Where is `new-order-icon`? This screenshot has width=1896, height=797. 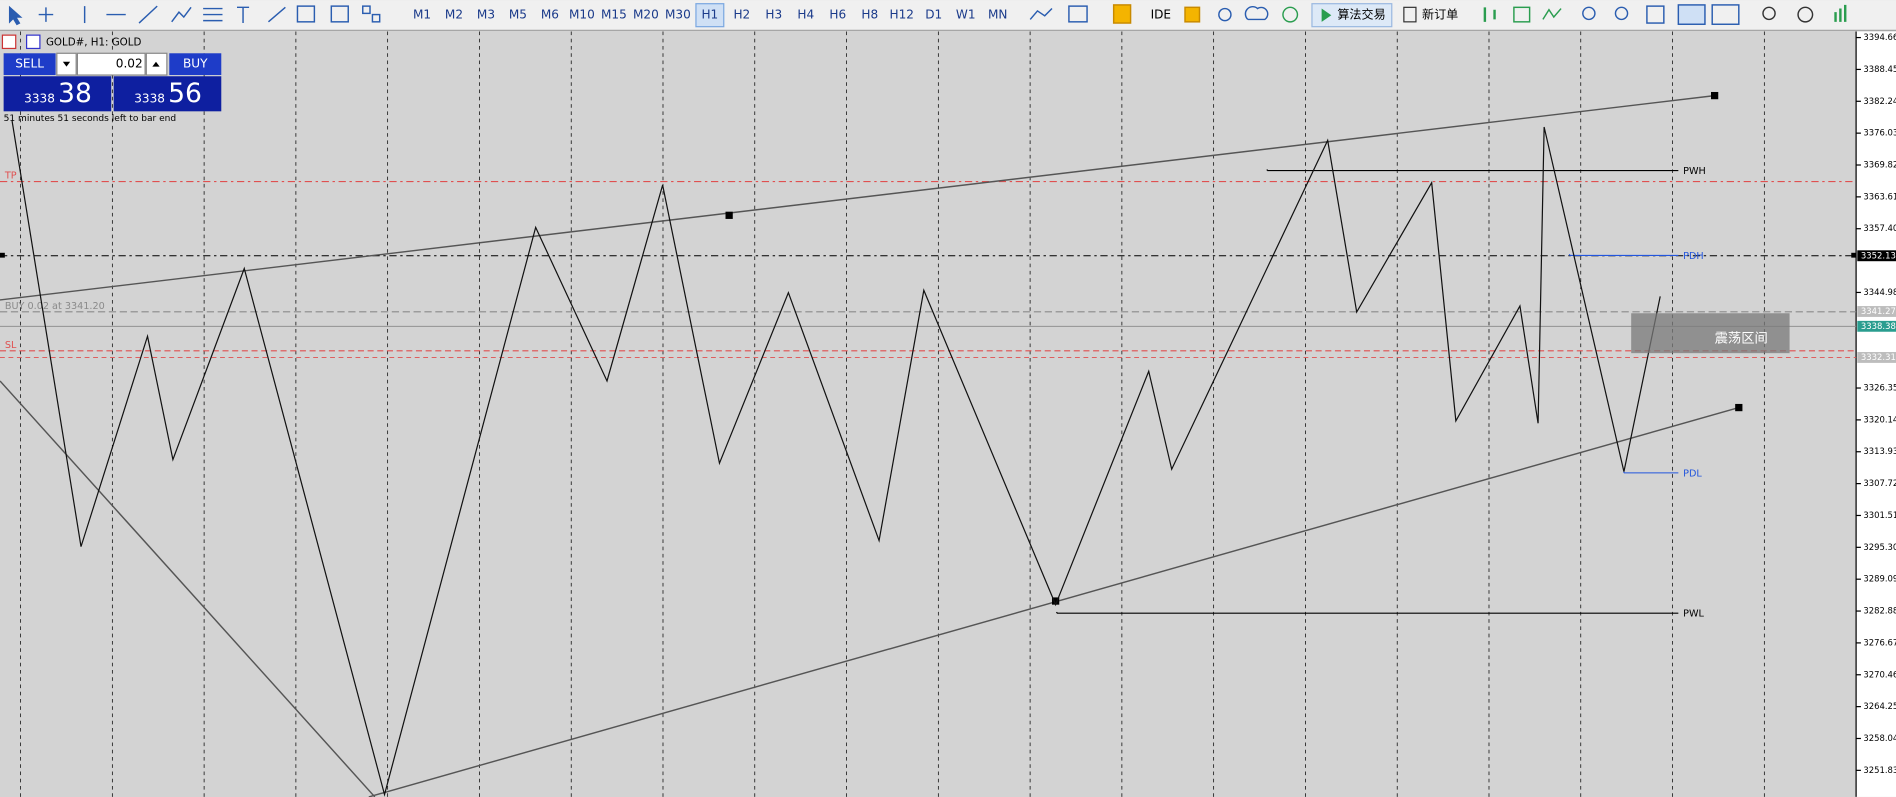 new-order-icon is located at coordinates (1410, 14).